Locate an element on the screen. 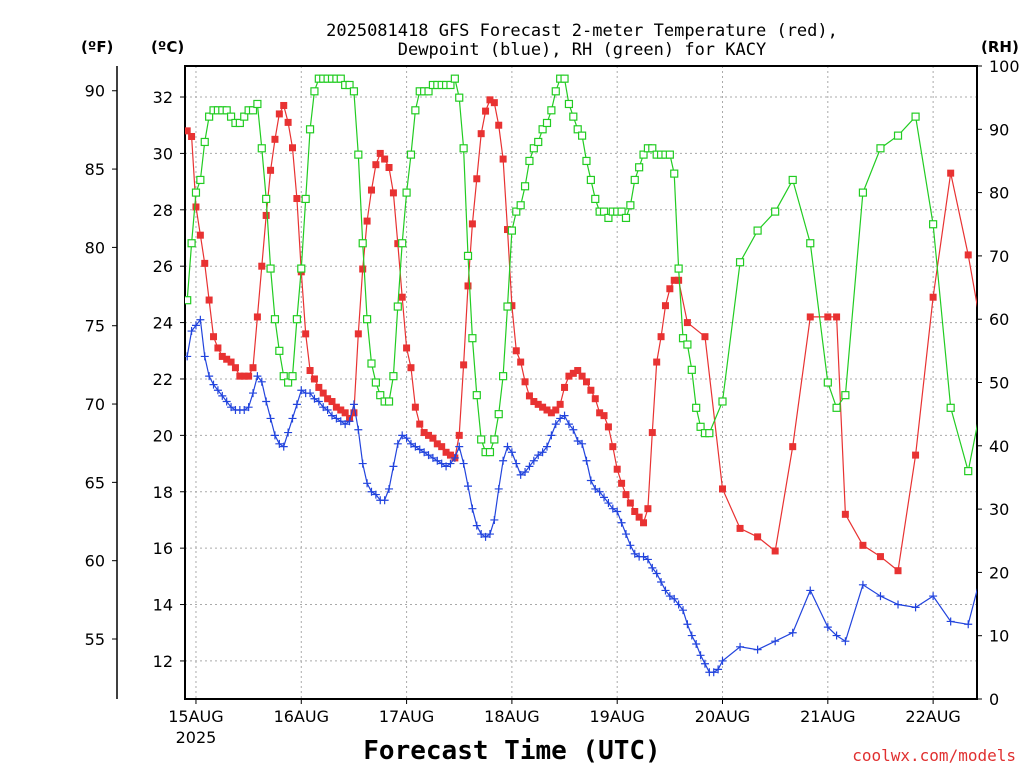 The height and width of the screenshot is (768, 1024). celsius-tick-label: 32 is located at coordinates (163, 97).